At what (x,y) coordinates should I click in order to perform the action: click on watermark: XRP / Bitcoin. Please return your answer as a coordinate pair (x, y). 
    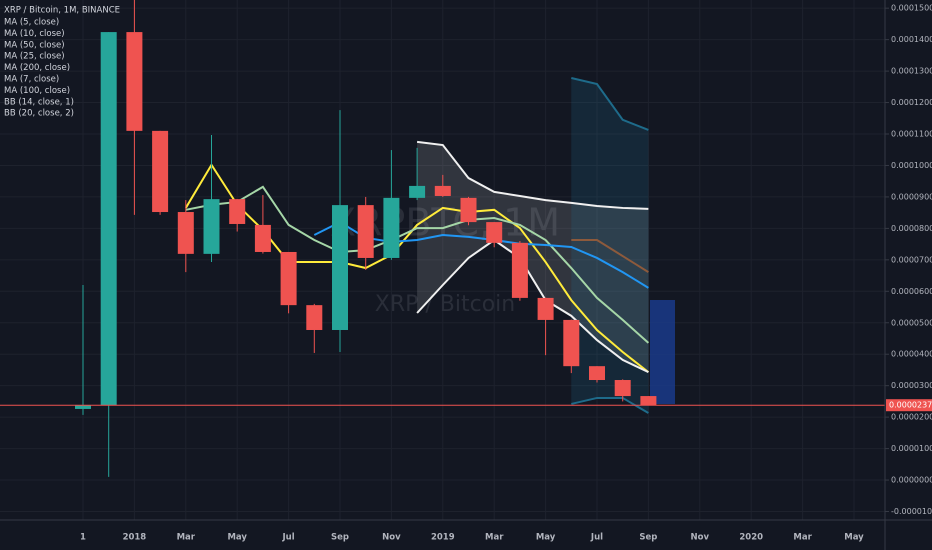
    Looking at the image, I should click on (445, 304).